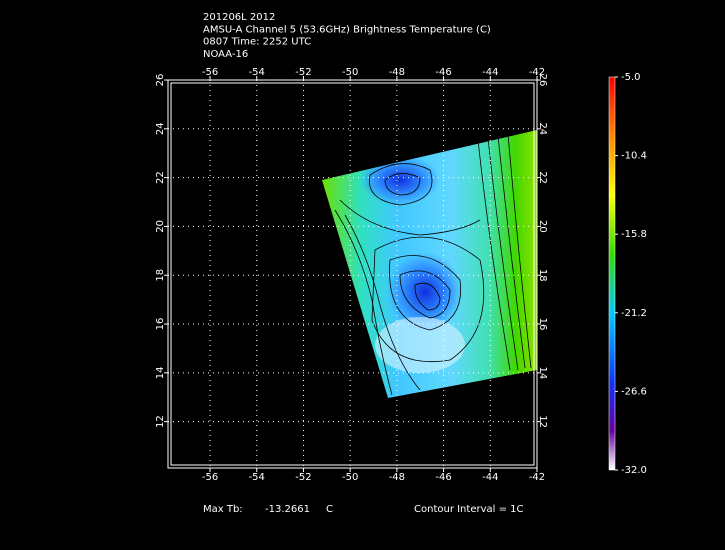 This screenshot has width=725, height=550. I want to click on max-label: Max Tb:, so click(223, 509).